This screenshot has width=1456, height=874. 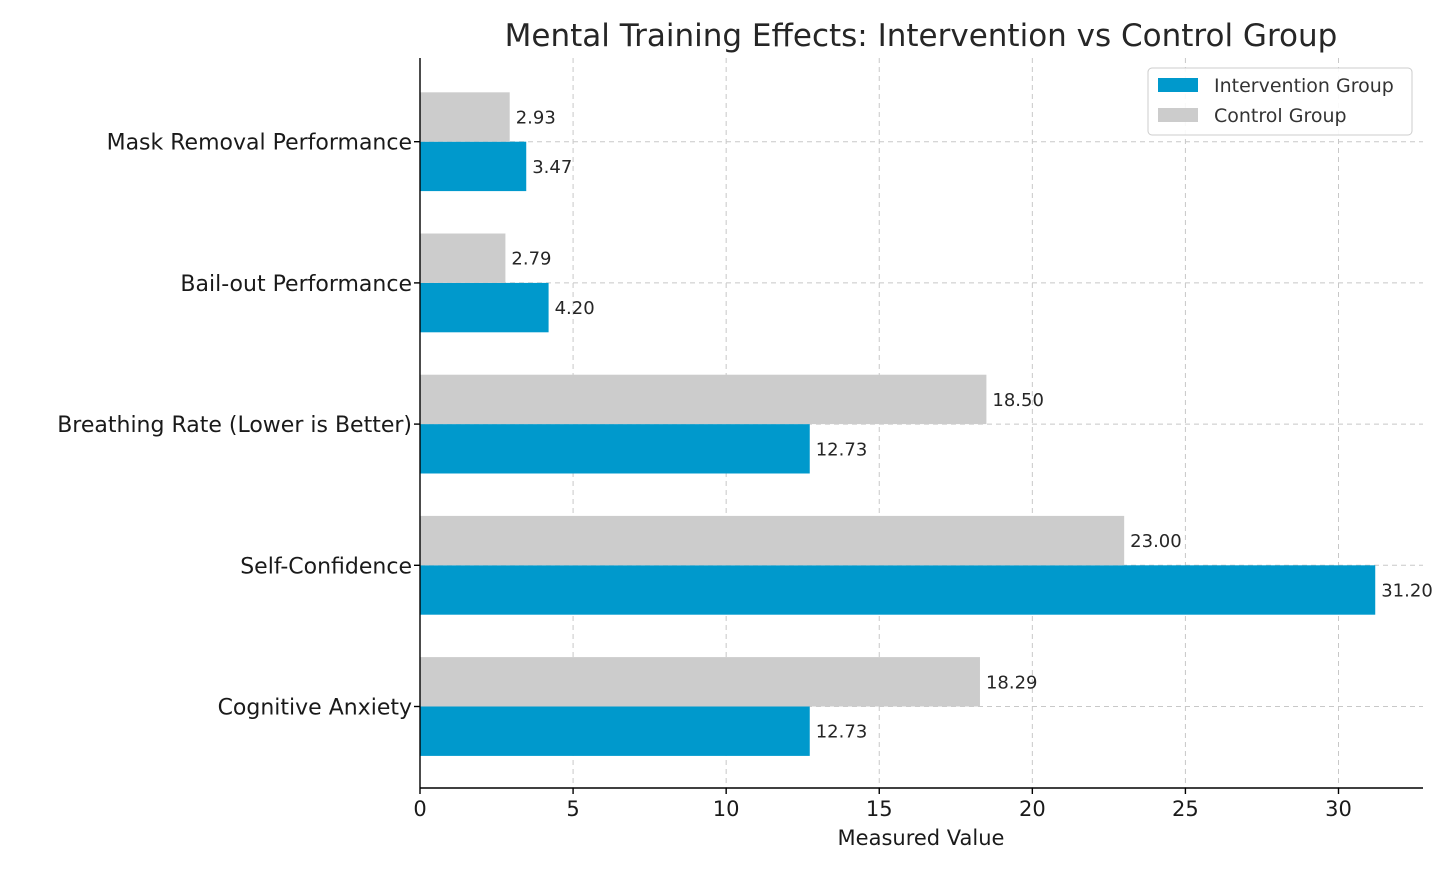 I want to click on y-tick-label: Breathing Rate (Lower is Better), so click(x=234, y=425).